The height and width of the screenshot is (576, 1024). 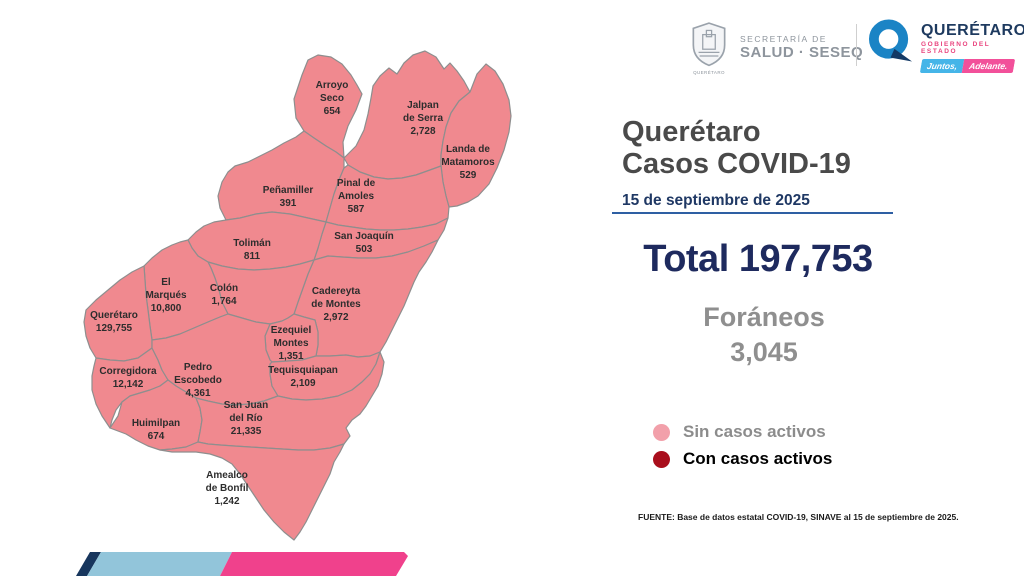 What do you see at coordinates (156, 436) in the screenshot?
I see `label-huimilpan-cases: 674` at bounding box center [156, 436].